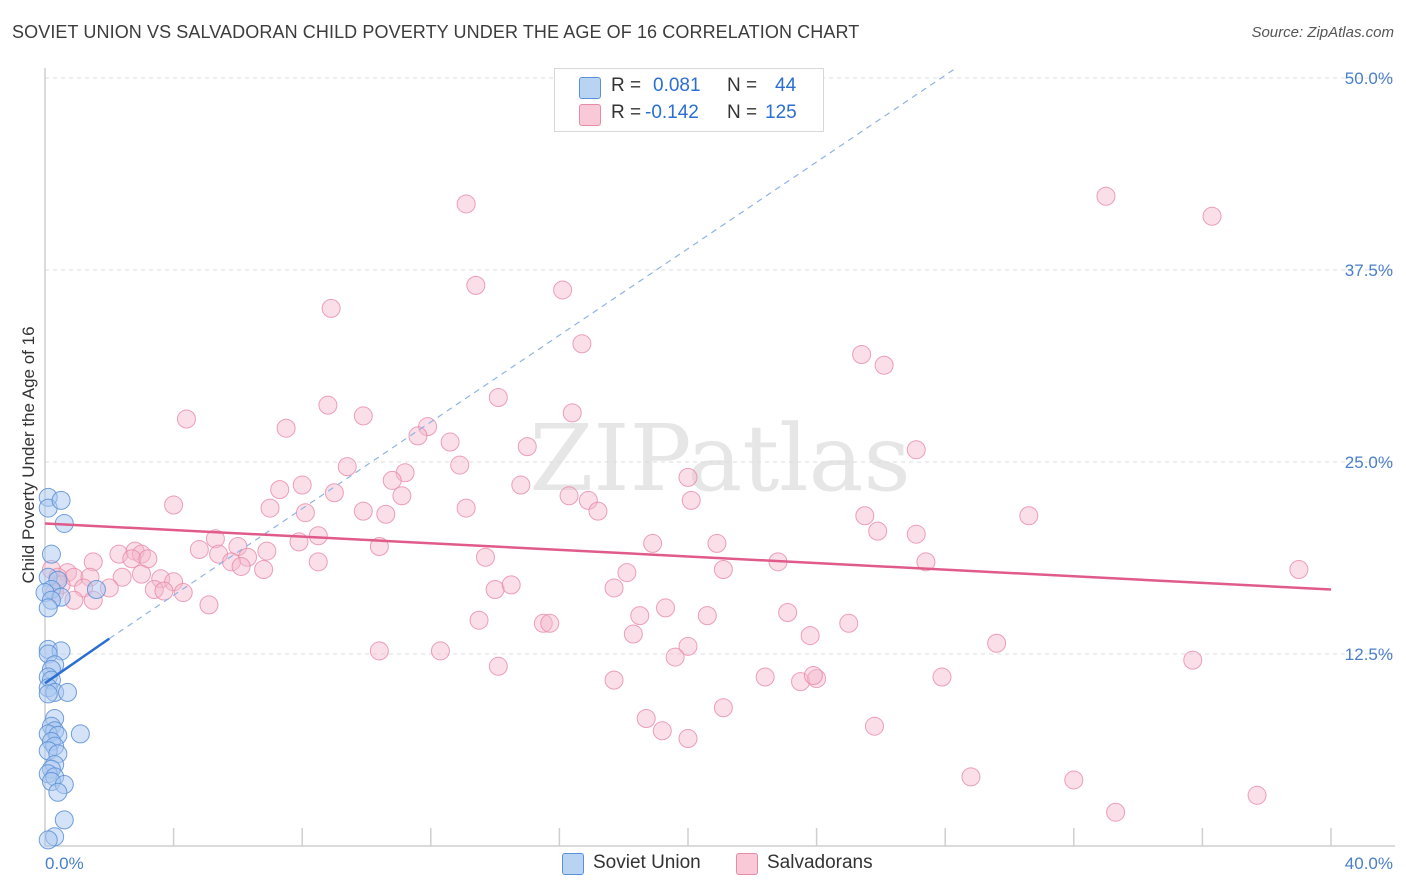 The width and height of the screenshot is (1406, 892). What do you see at coordinates (647, 862) in the screenshot?
I see `legend-label: Soviet Union` at bounding box center [647, 862].